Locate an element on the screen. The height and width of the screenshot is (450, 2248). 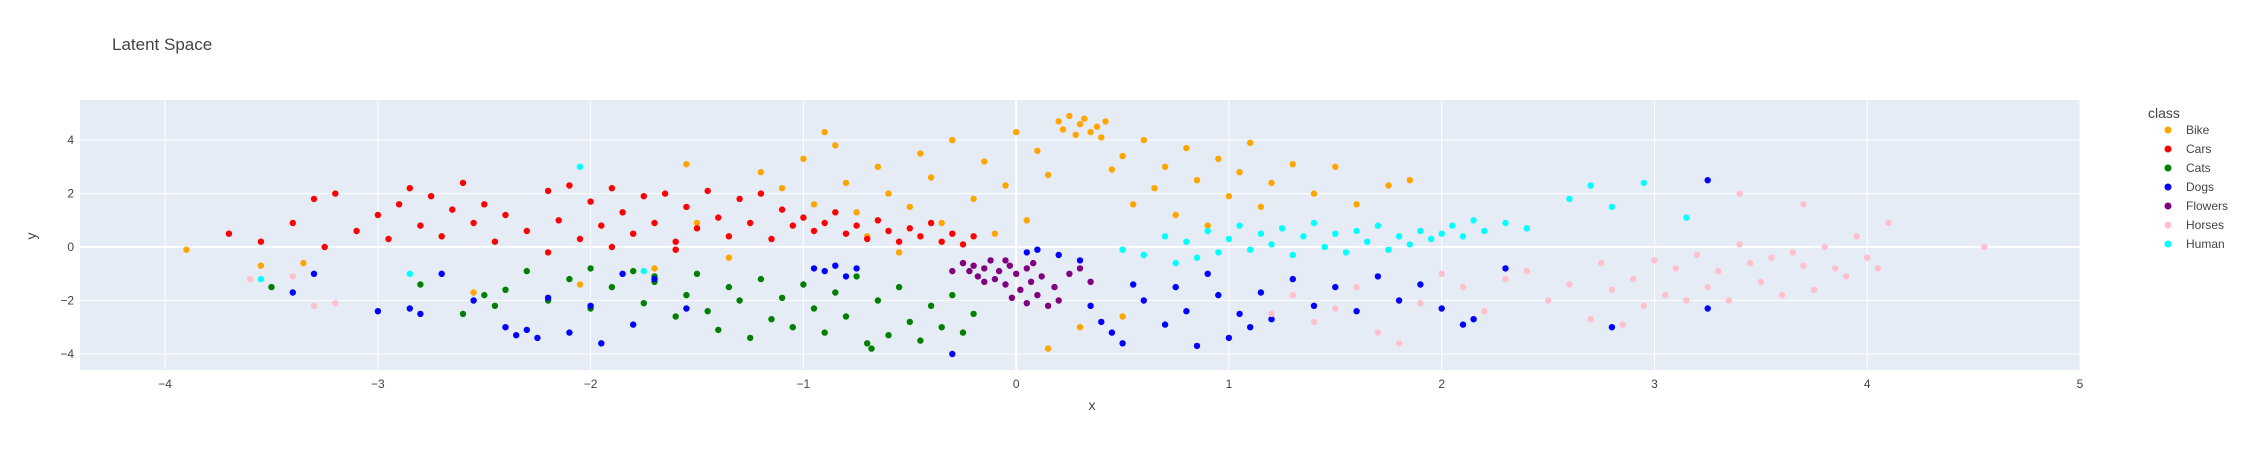
legend-item-bike: Bike is located at coordinates (2187, 130).